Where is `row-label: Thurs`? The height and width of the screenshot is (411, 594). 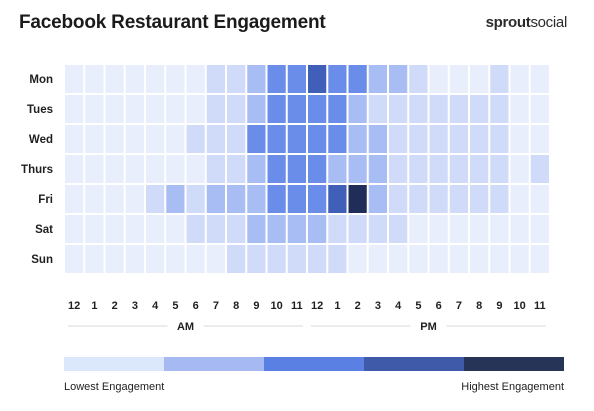 row-label: Thurs is located at coordinates (37, 170).